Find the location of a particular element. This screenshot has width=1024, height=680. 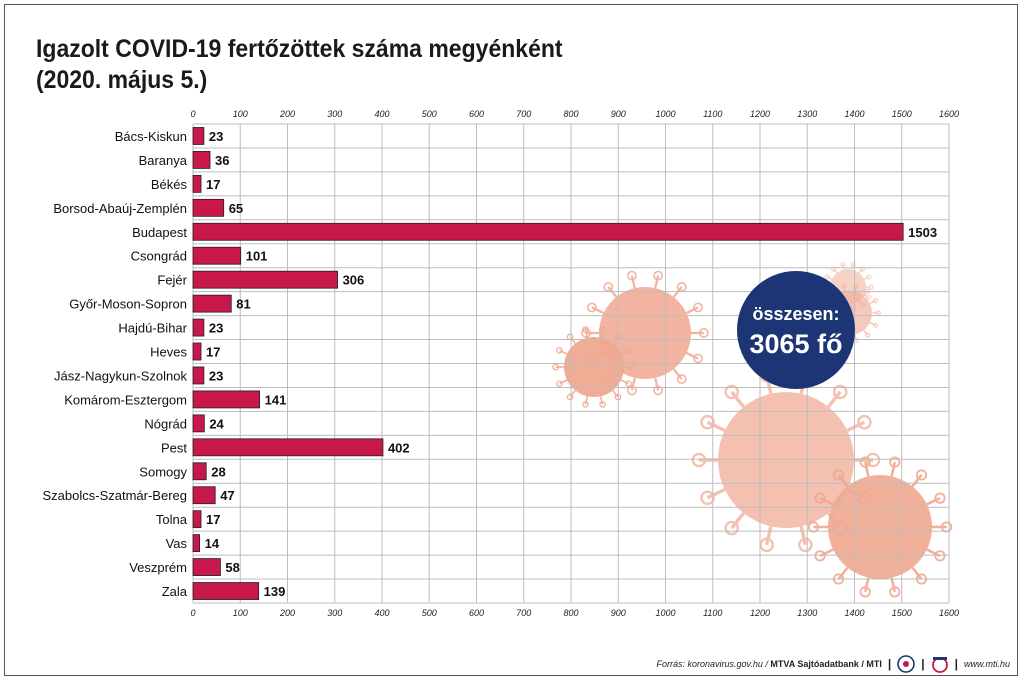

category-label: Békés is located at coordinates (169, 184).